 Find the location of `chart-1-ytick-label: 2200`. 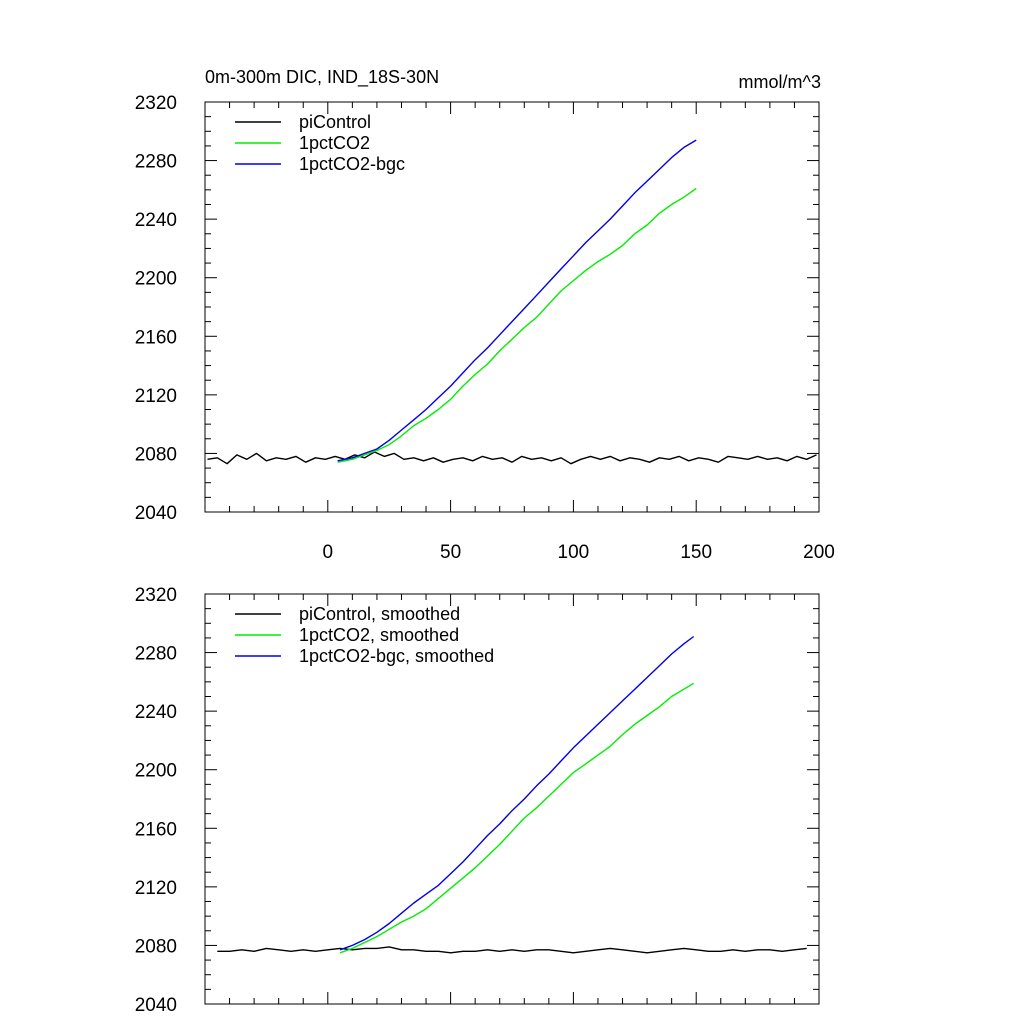

chart-1-ytick-label: 2200 is located at coordinates (156, 279).